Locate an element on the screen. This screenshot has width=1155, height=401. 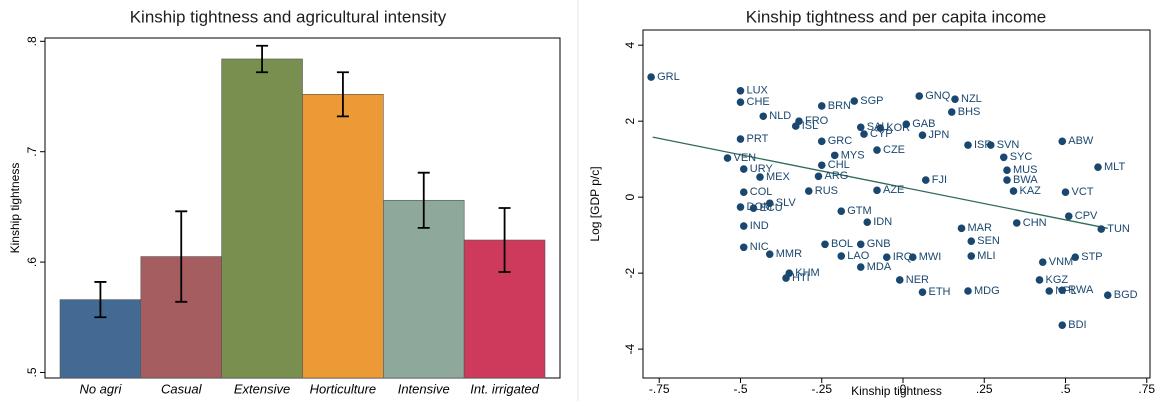
point-label: ETH is located at coordinates (940, 292).